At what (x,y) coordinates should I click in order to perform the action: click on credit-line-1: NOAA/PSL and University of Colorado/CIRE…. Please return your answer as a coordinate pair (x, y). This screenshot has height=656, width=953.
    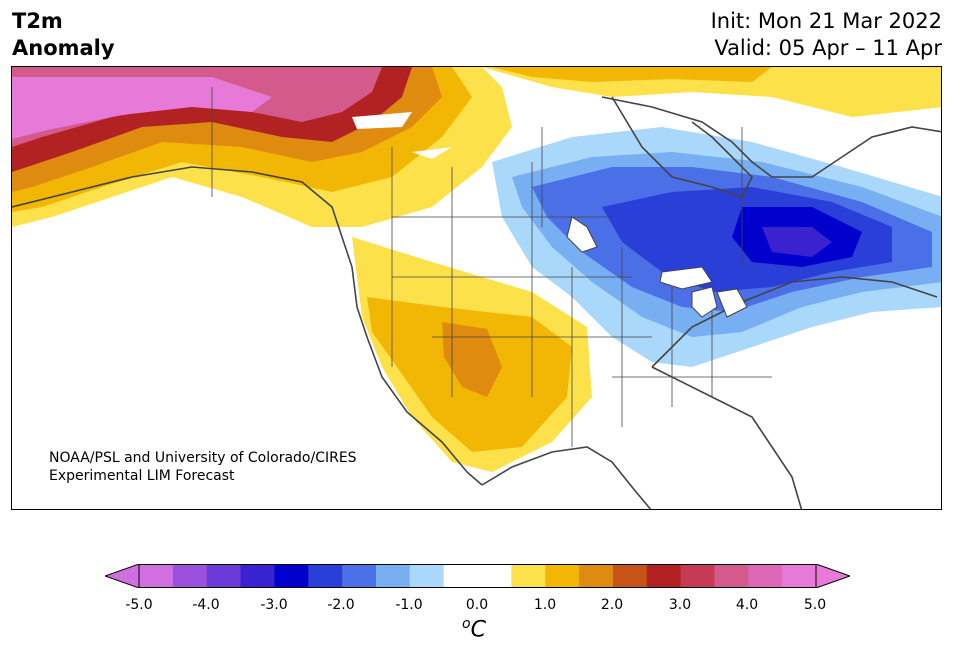
    Looking at the image, I should click on (203, 458).